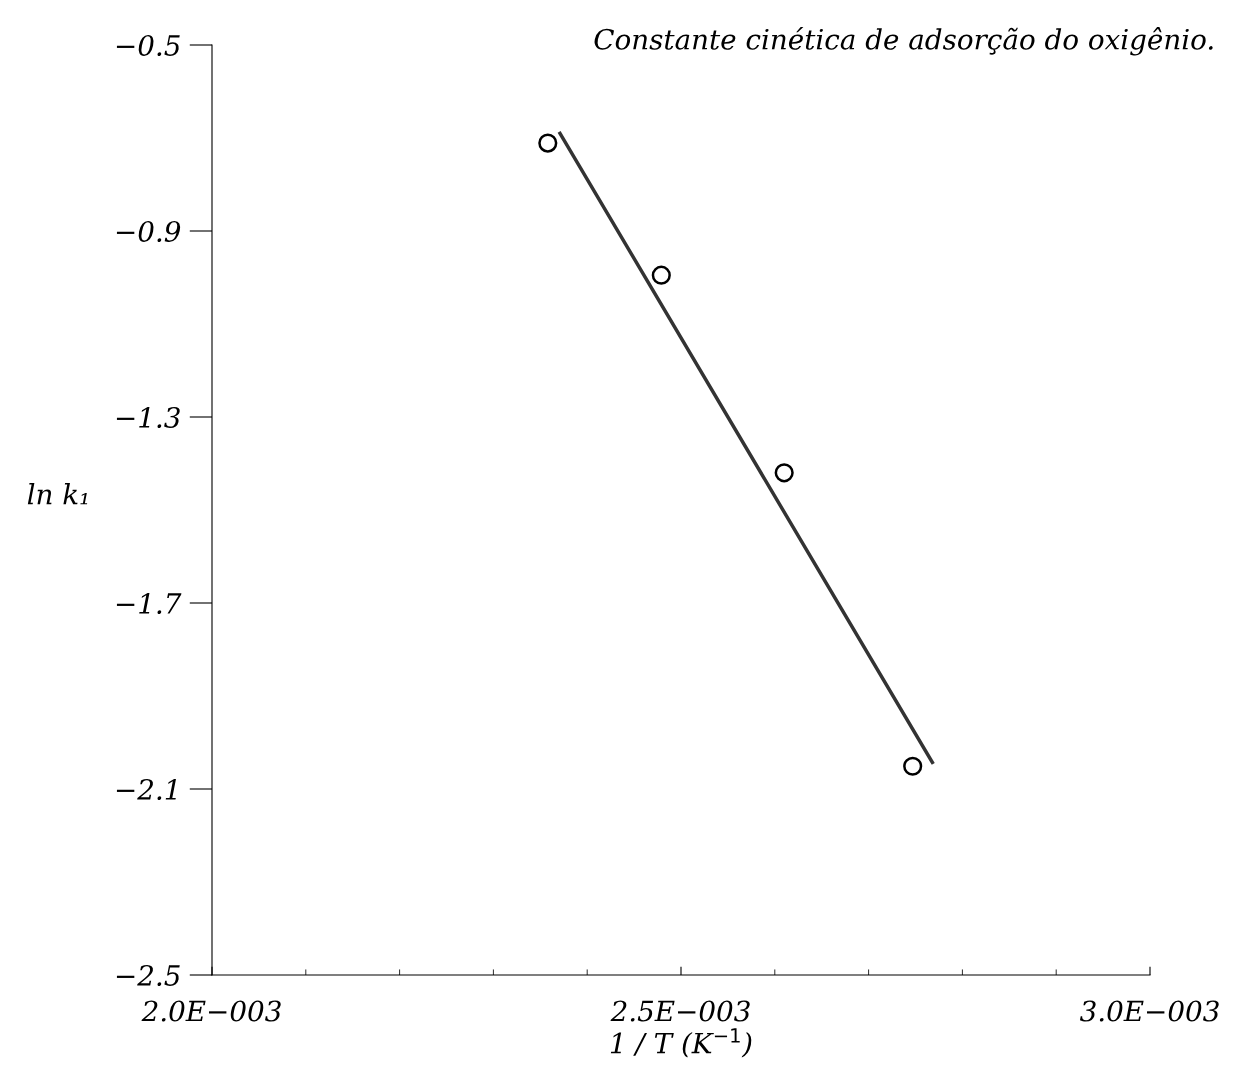 The height and width of the screenshot is (1085, 1240). I want to click on y-tick-label: −1.3, so click(148, 417).